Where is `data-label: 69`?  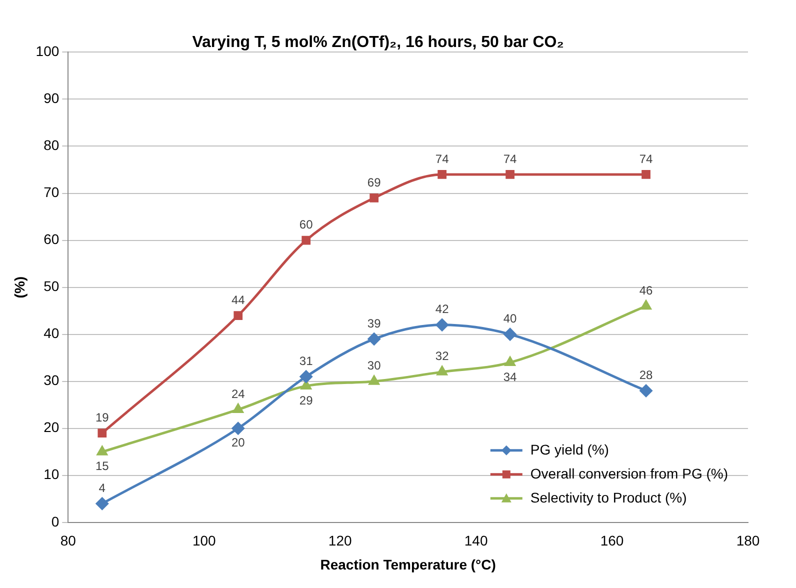 data-label: 69 is located at coordinates (374, 182).